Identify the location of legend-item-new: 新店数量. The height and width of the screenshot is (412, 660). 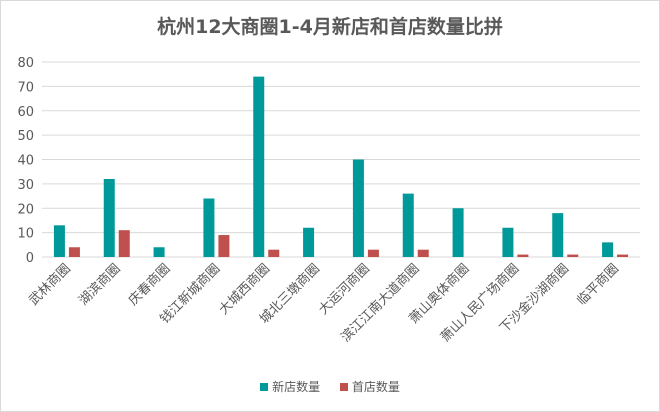
(290, 386).